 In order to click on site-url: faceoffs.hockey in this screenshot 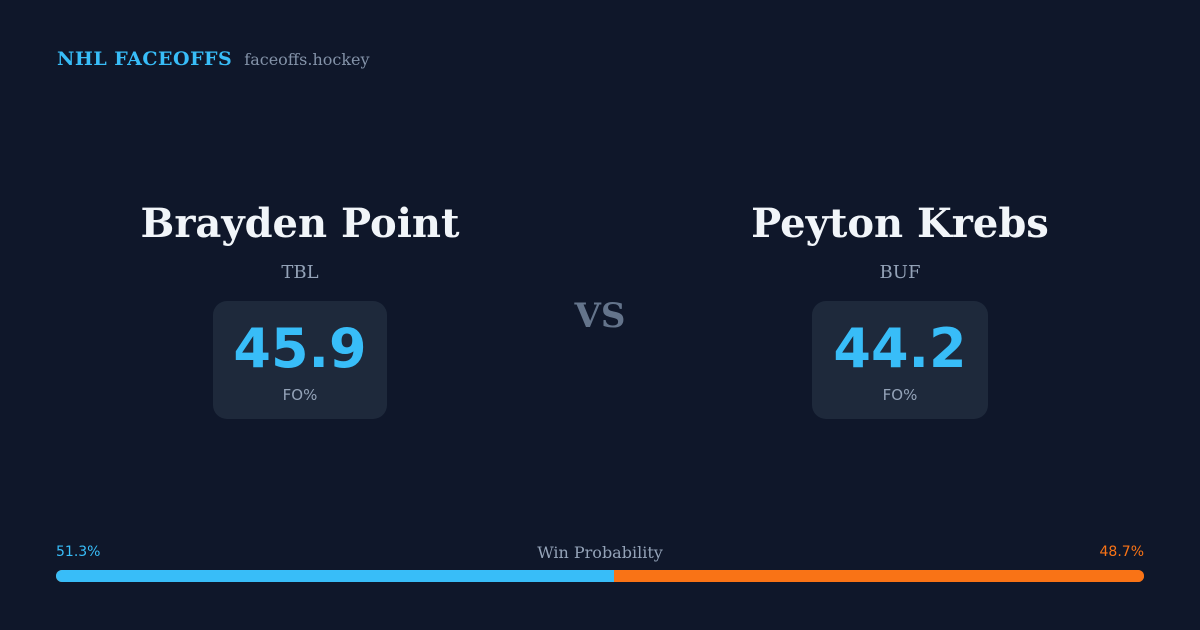, I will do `click(307, 59)`.